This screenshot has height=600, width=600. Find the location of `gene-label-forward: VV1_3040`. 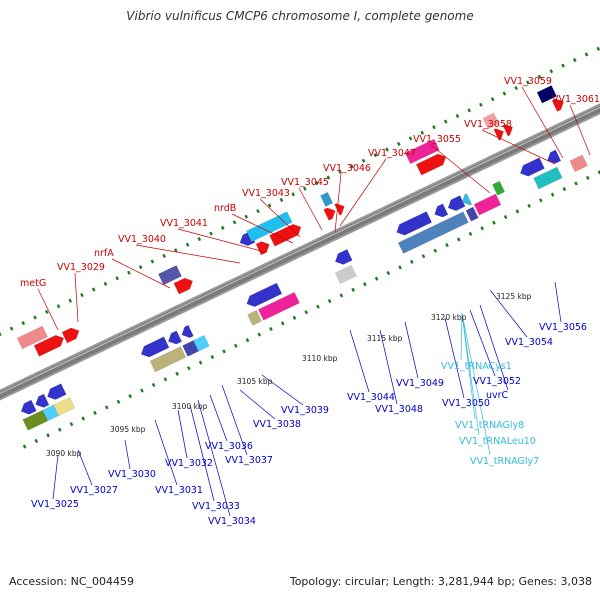

gene-label-forward: VV1_3040 is located at coordinates (142, 239).